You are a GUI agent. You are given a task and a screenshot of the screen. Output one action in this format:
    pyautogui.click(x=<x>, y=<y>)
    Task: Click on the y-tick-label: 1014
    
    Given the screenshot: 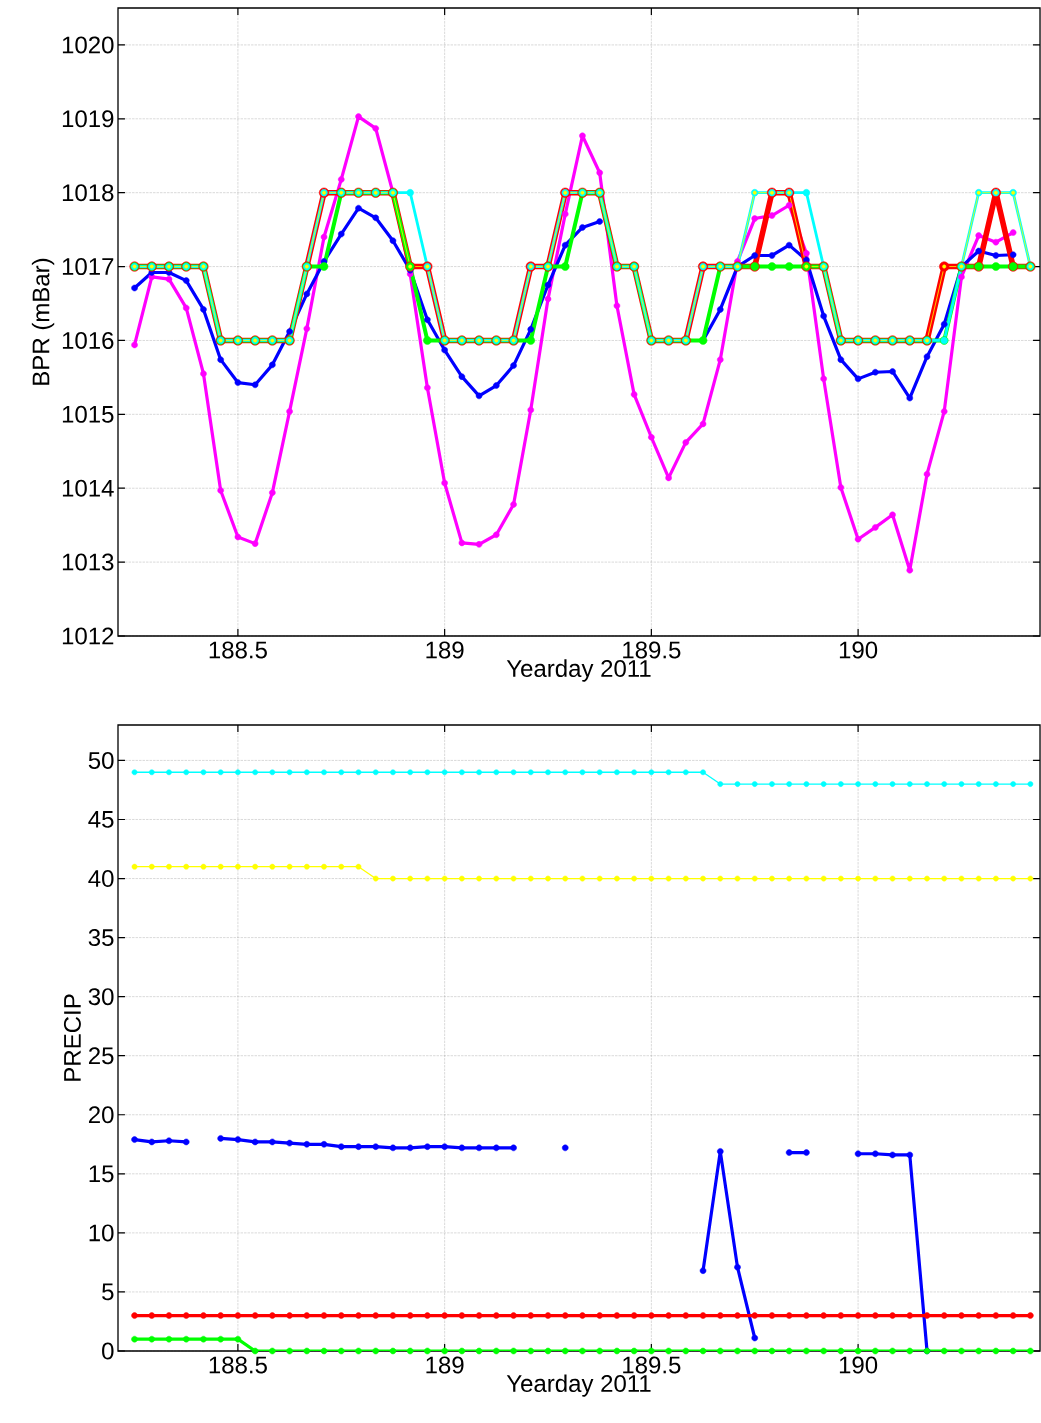 What is the action you would take?
    pyautogui.click(x=88, y=488)
    